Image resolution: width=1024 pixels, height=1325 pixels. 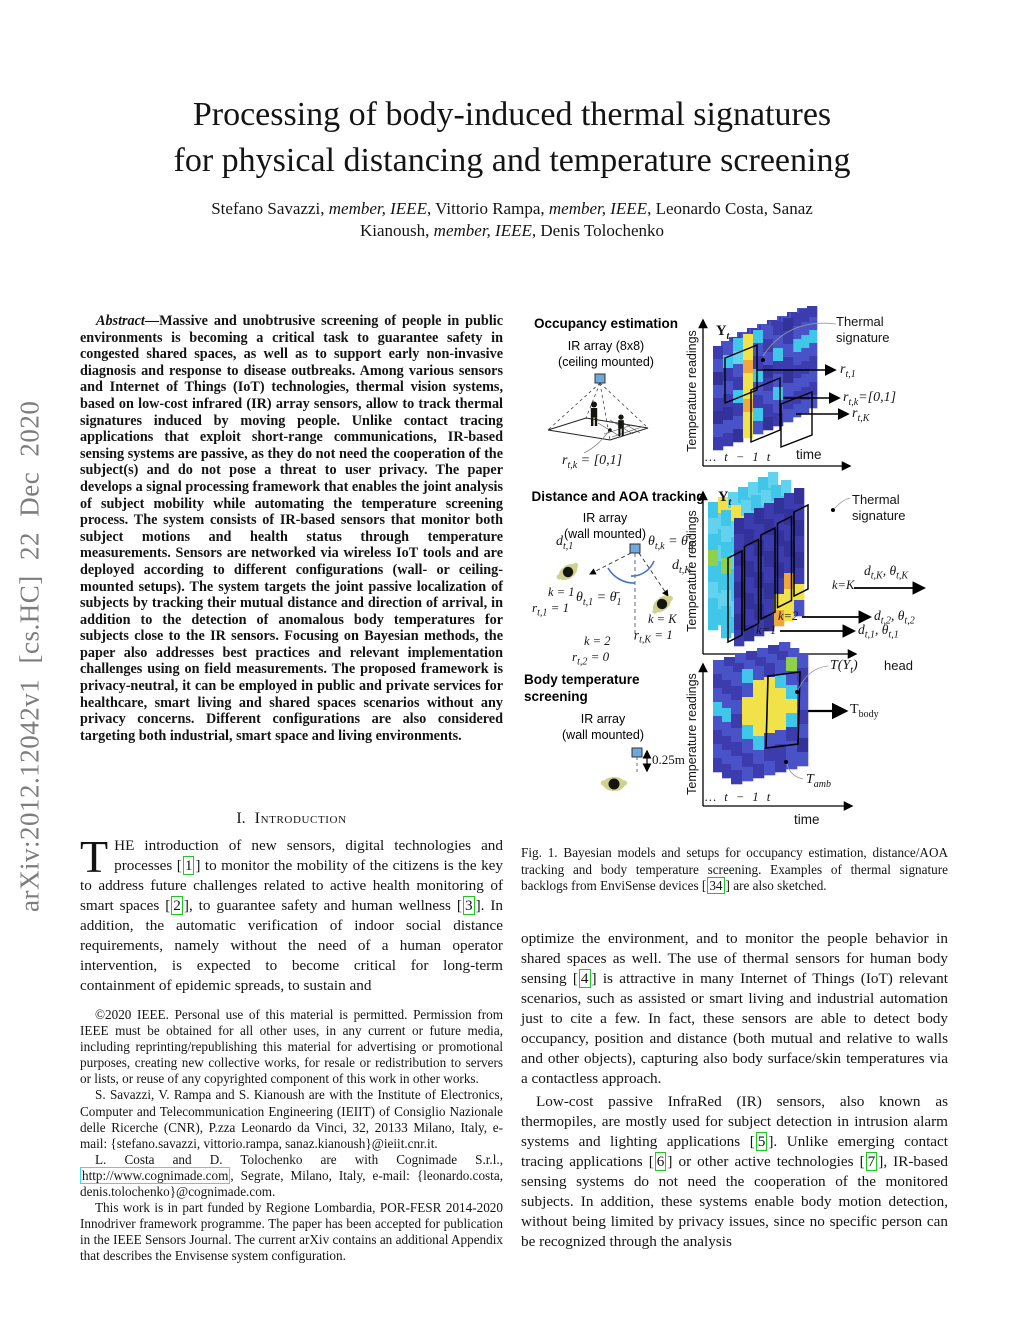 I want to click on panel2-arrow1-label: dt,1, θt,1, so click(x=878, y=631).